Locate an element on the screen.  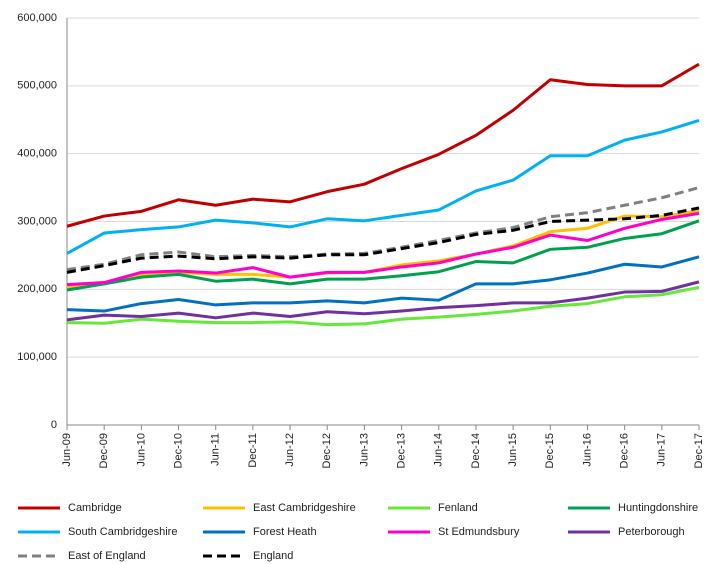
legend-label: South Cambridgeshire is located at coordinates (122, 532).